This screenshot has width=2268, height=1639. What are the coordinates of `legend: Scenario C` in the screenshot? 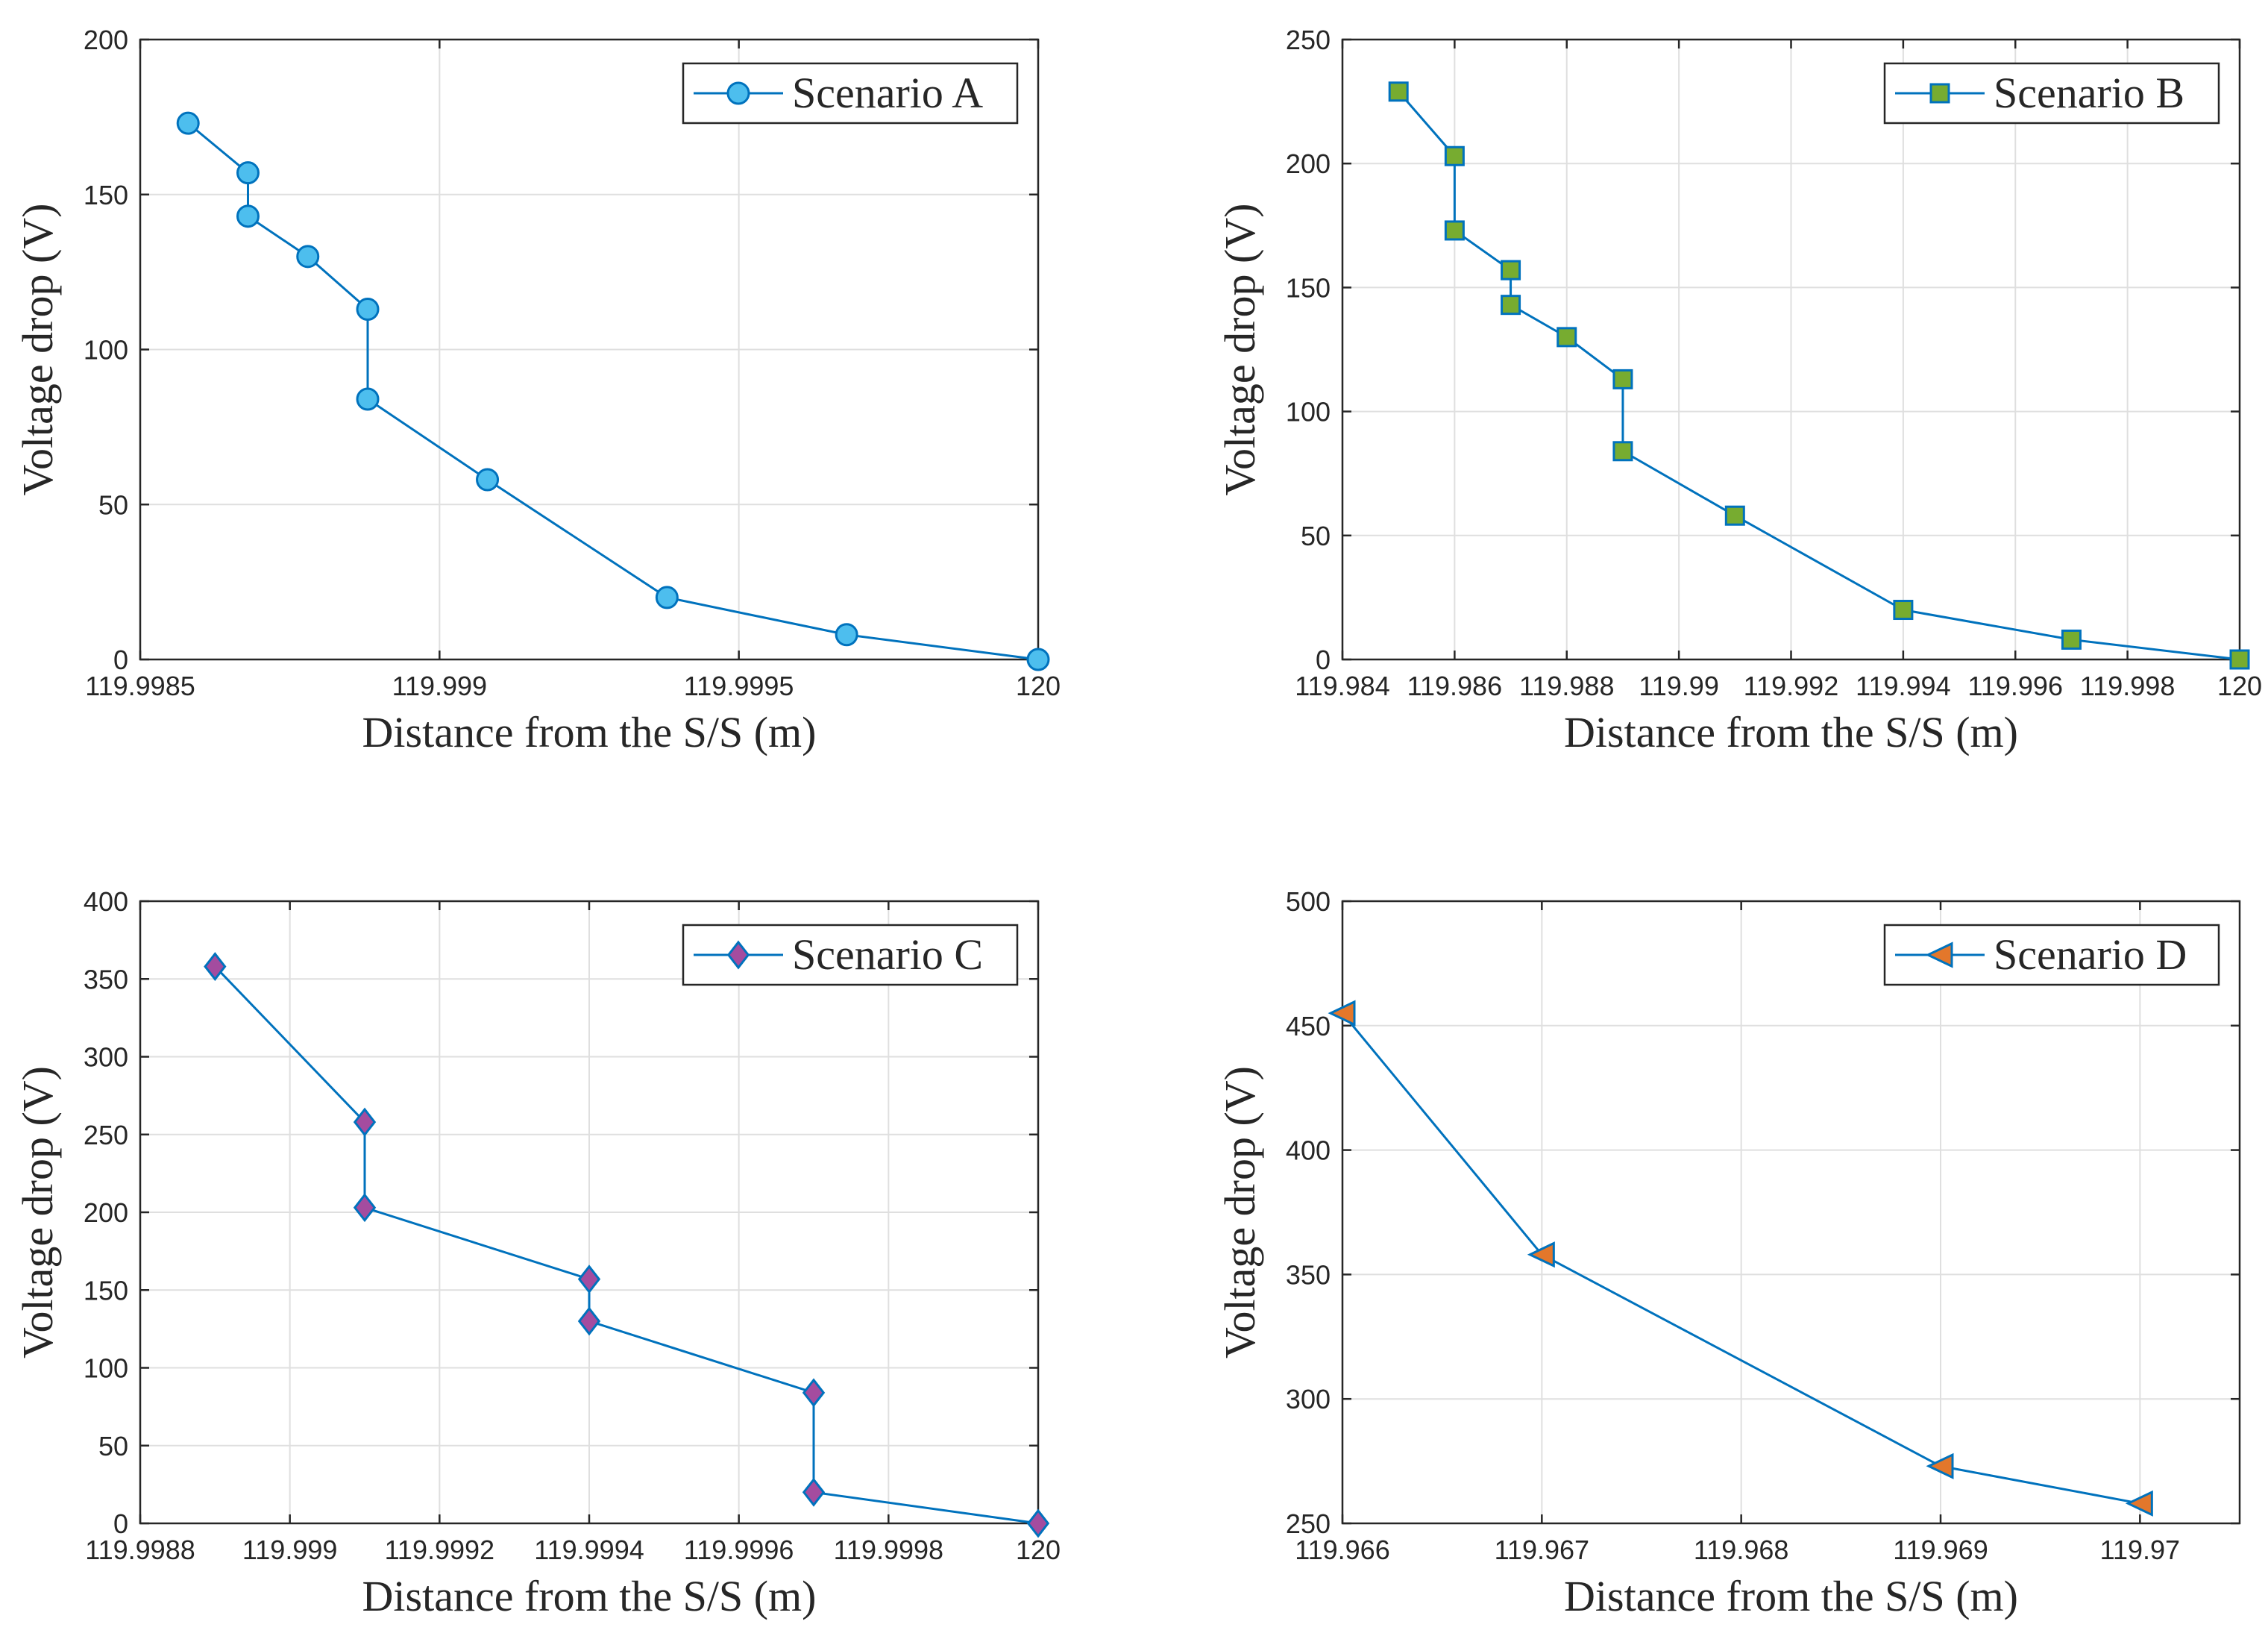 It's located at (850, 955).